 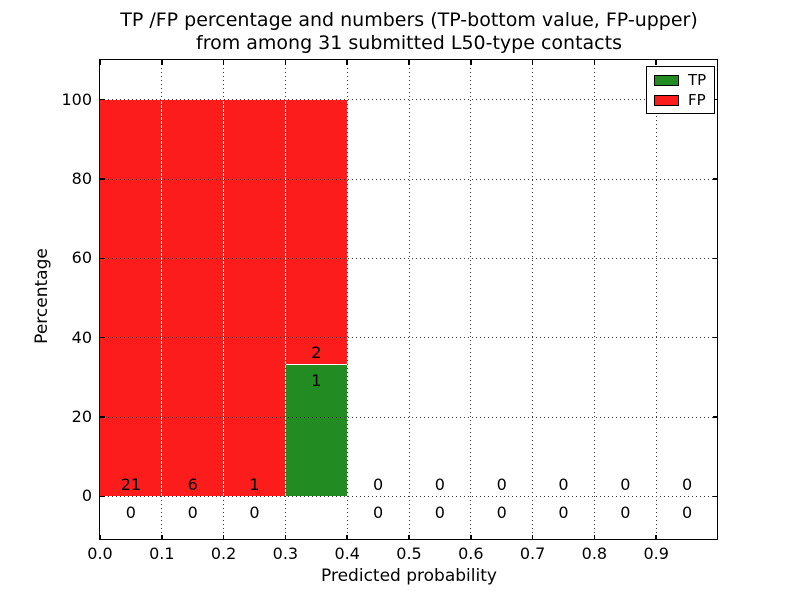 I want to click on legend-tp-swatch, so click(x=666, y=80).